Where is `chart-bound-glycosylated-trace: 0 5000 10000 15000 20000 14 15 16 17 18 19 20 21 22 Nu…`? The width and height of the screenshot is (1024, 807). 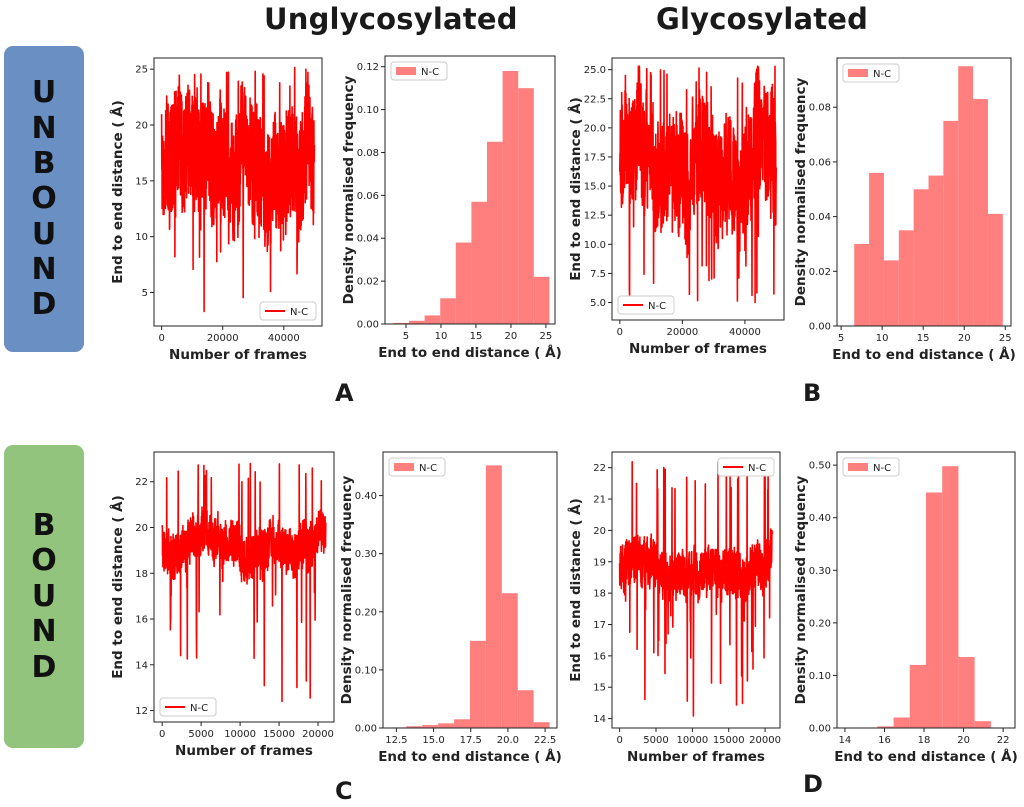
chart-bound-glycosylated-trace: 0 5000 10000 15000 20000 14 15 16 17 18 19 20 21 22 Nu… is located at coordinates (674, 608).